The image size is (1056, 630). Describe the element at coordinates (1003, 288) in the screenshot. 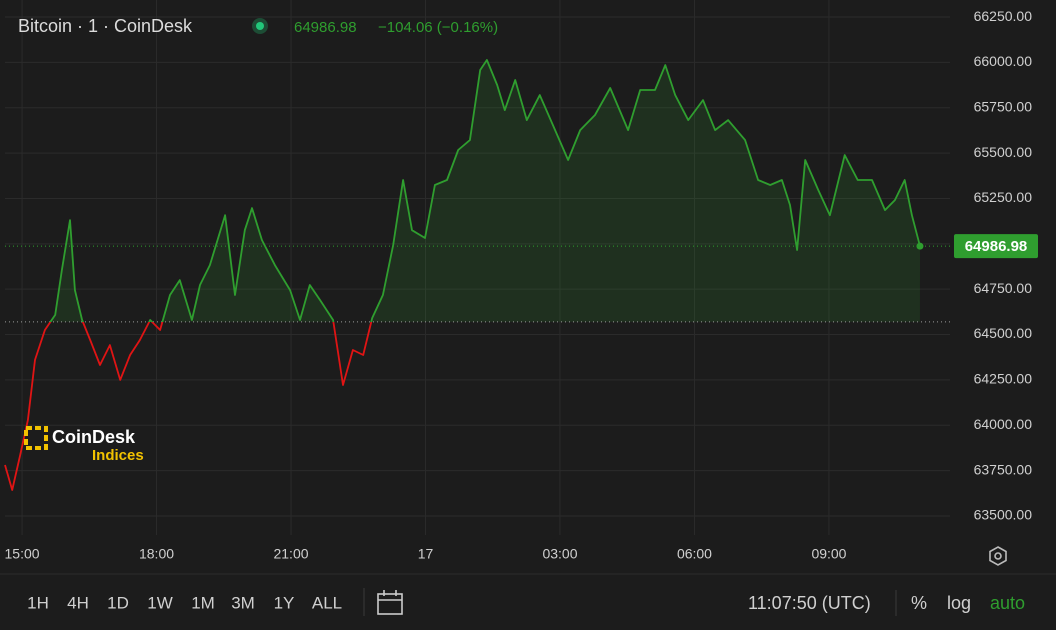

I see `y-tick-label: 64750.00` at that location.